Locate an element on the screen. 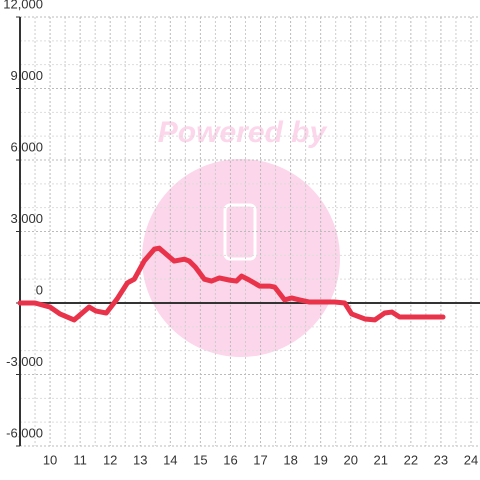  x-tick-label: 18 is located at coordinates (290, 459).